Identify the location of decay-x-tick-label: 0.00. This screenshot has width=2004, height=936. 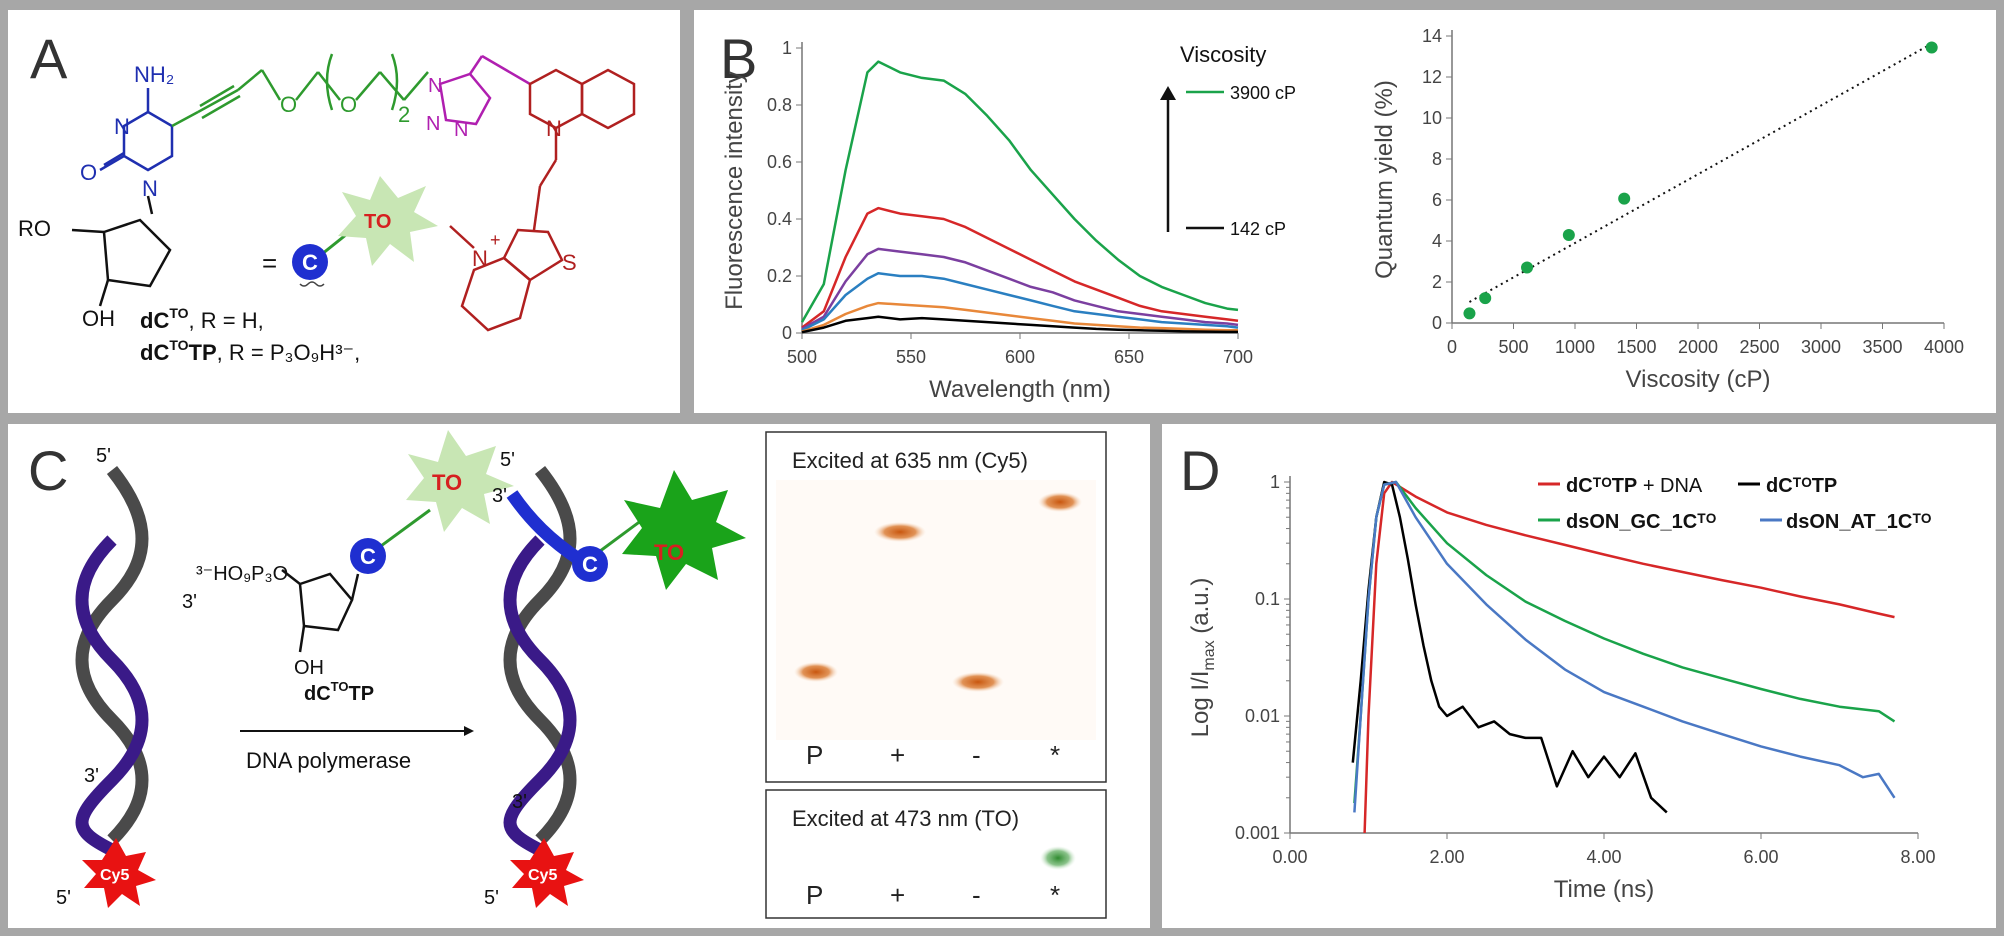
(1289, 857).